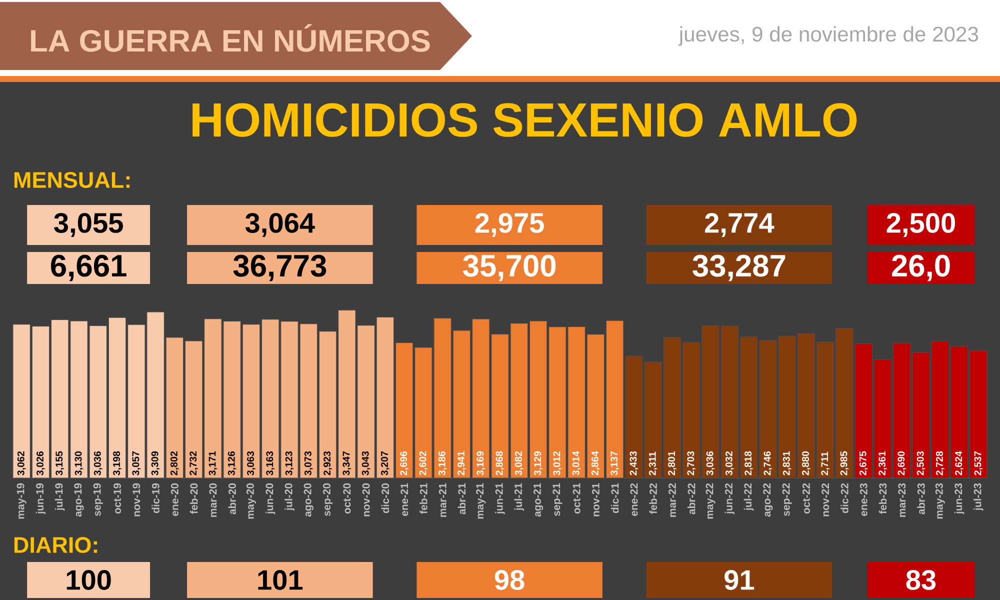 The image size is (1000, 600). I want to click on text: 2,774, so click(739, 225).